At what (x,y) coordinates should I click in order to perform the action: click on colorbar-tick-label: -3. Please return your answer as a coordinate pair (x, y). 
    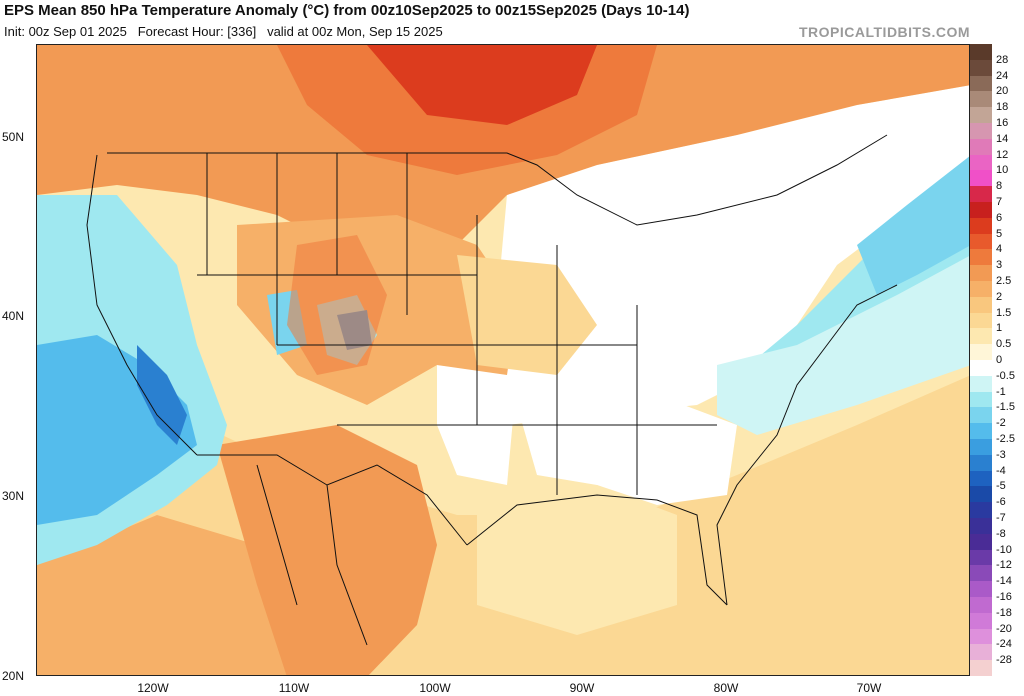
    Looking at the image, I should click on (1001, 454).